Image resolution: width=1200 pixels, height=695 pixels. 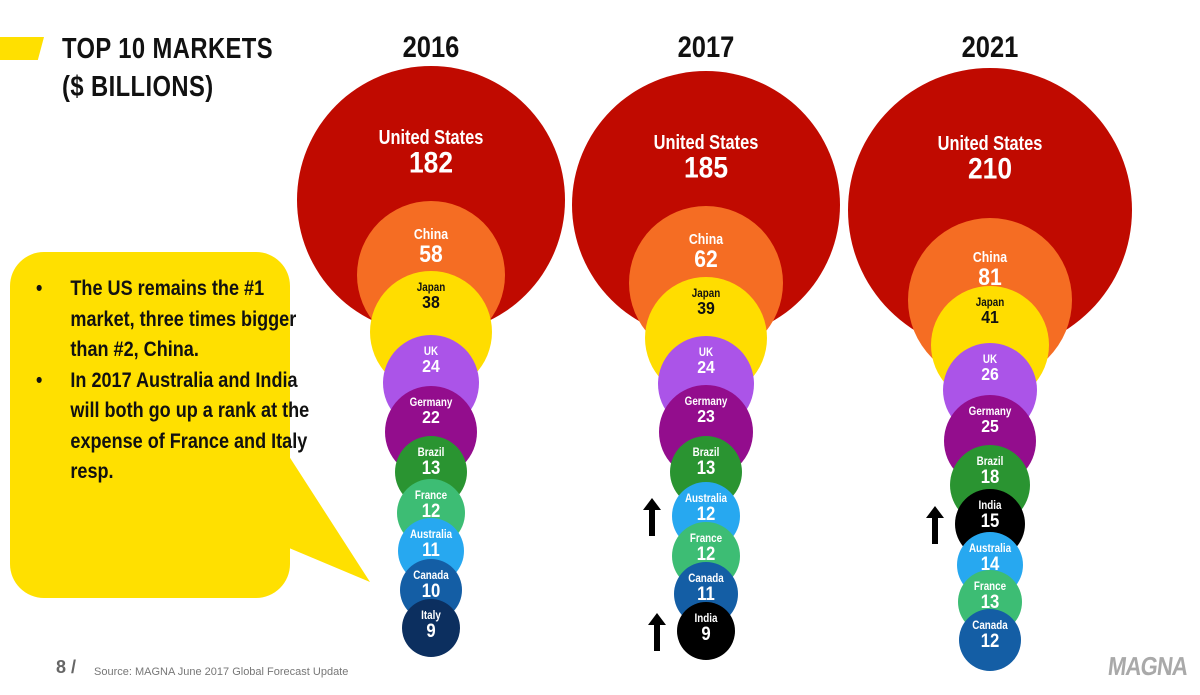 I want to click on page-title: TOP 10 MARKETS ($ BILLIONS), so click(x=167, y=68).